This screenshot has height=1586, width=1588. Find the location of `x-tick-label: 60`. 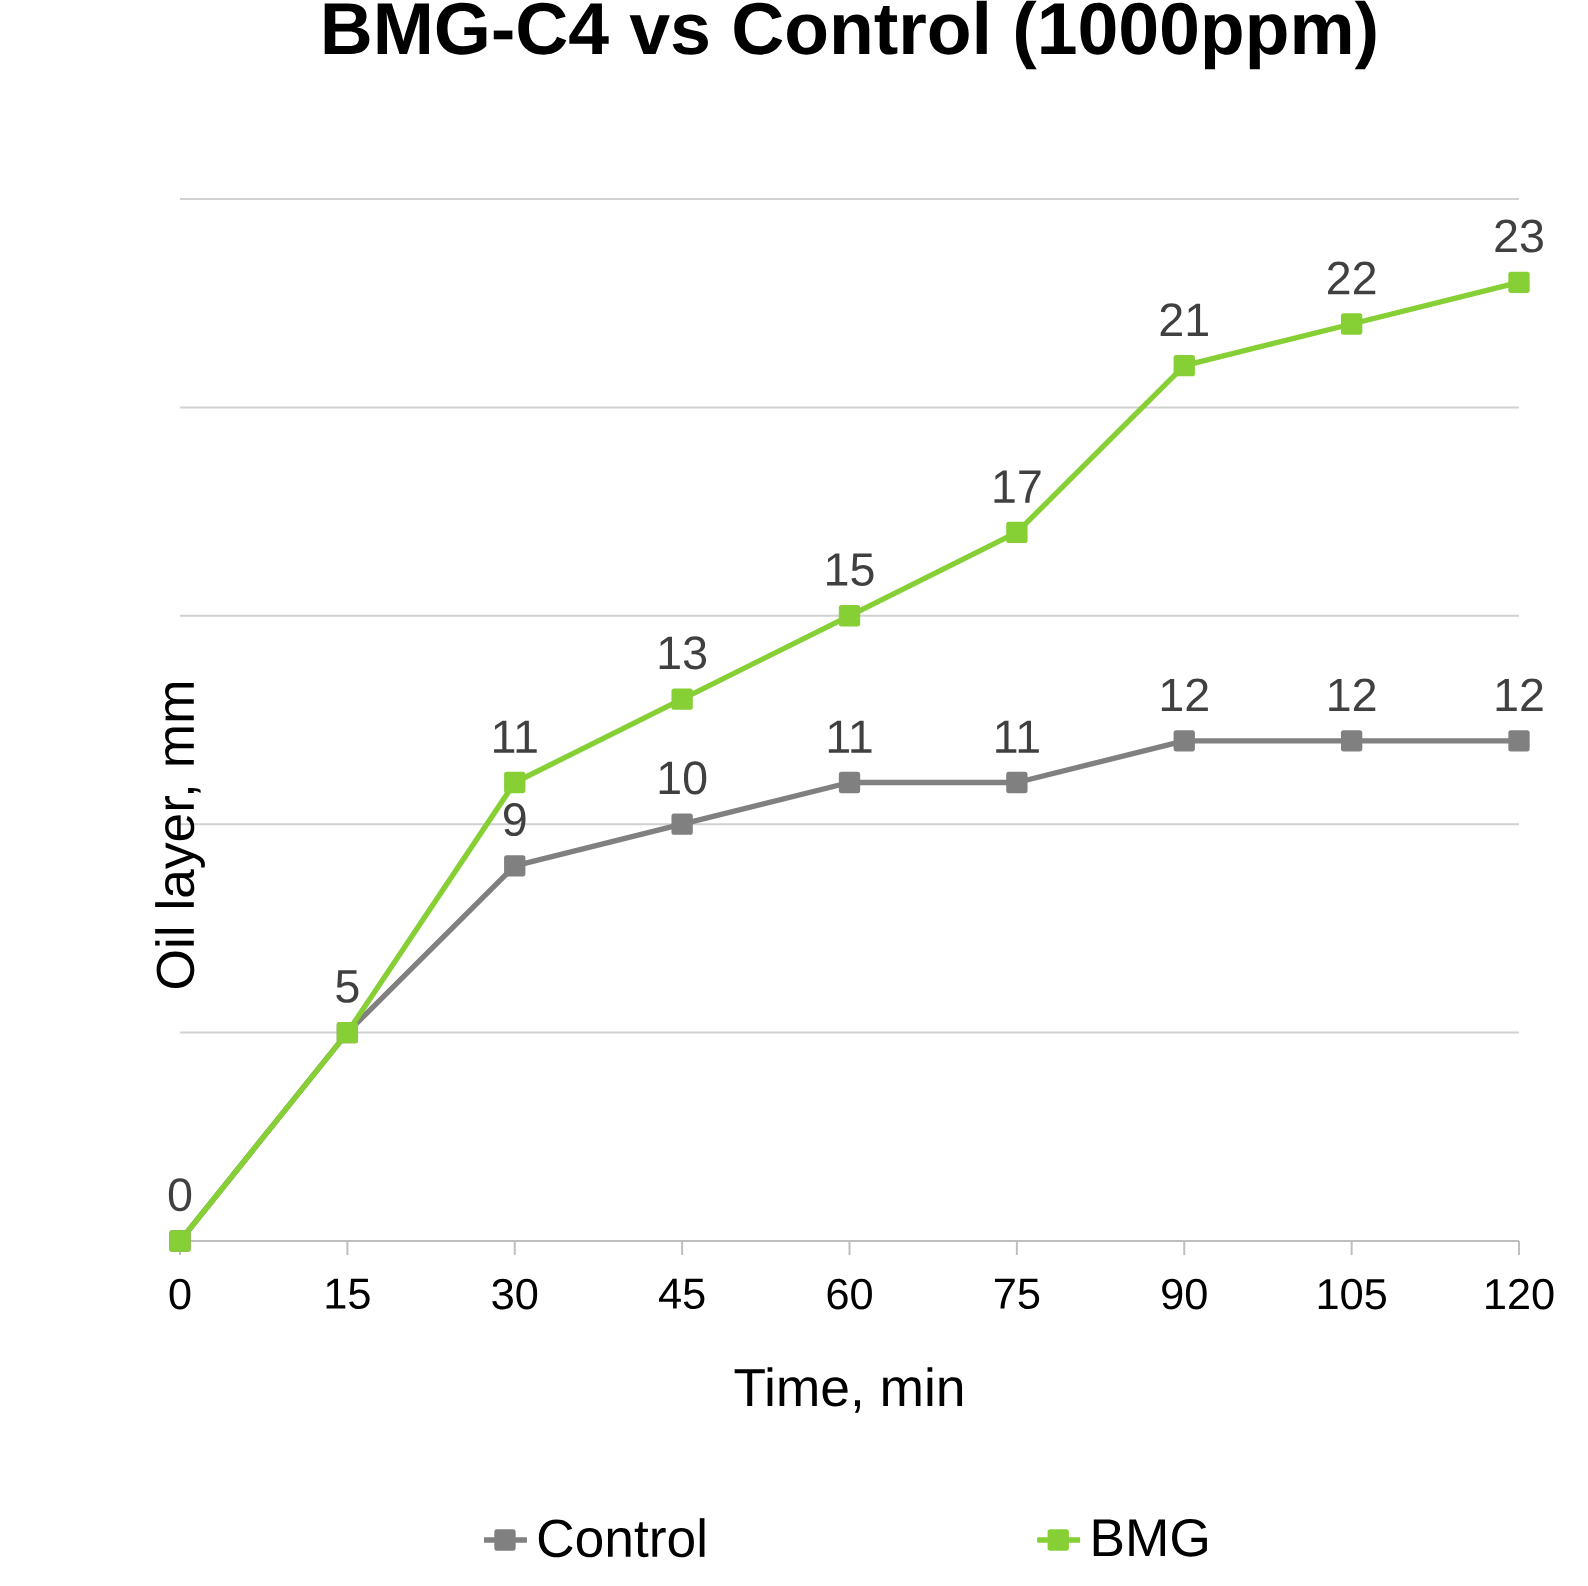

x-tick-label: 60 is located at coordinates (849, 1294).